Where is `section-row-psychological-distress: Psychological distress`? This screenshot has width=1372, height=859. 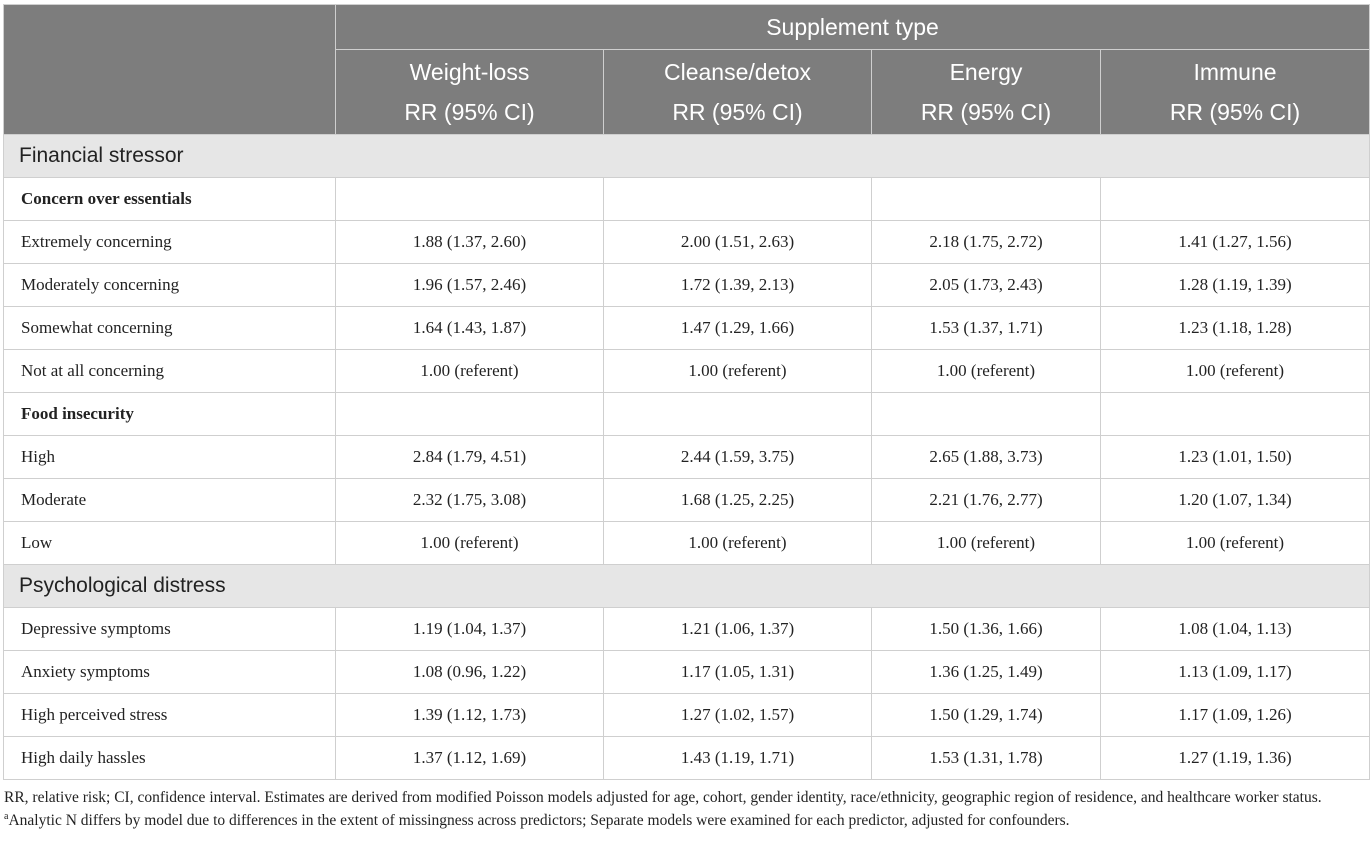
section-row-psychological-distress: Psychological distress is located at coordinates (686, 586).